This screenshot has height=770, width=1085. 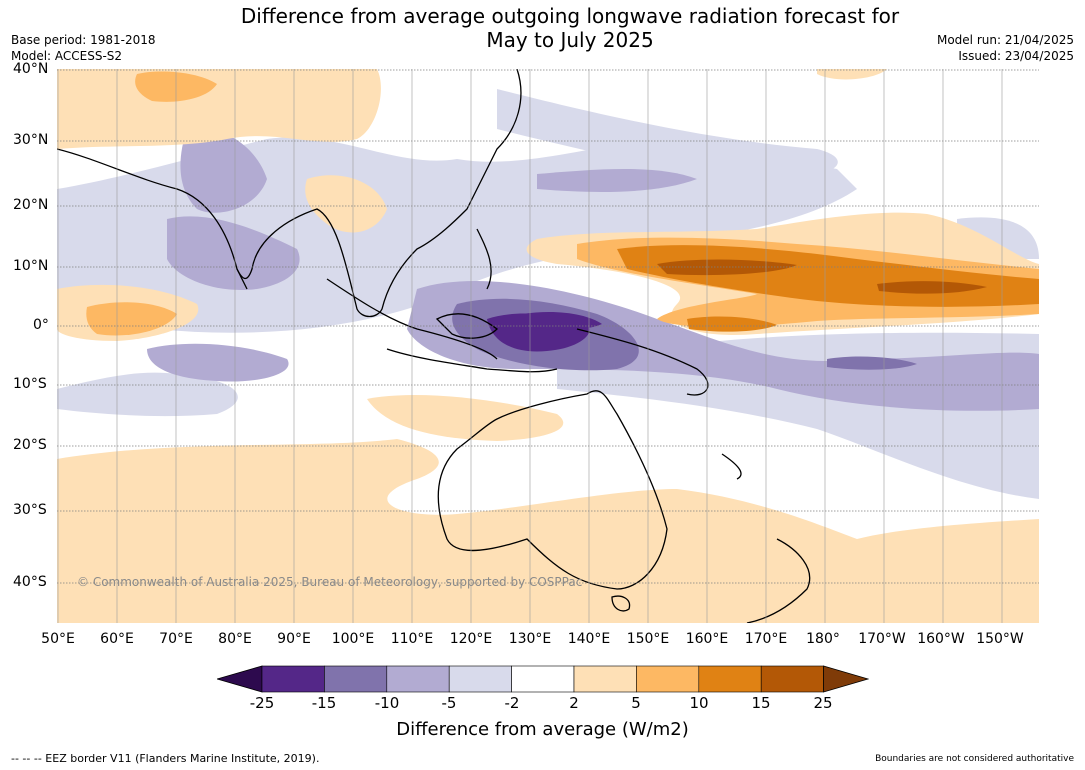 What do you see at coordinates (30, 582) in the screenshot?
I see `lat-label: 40°S` at bounding box center [30, 582].